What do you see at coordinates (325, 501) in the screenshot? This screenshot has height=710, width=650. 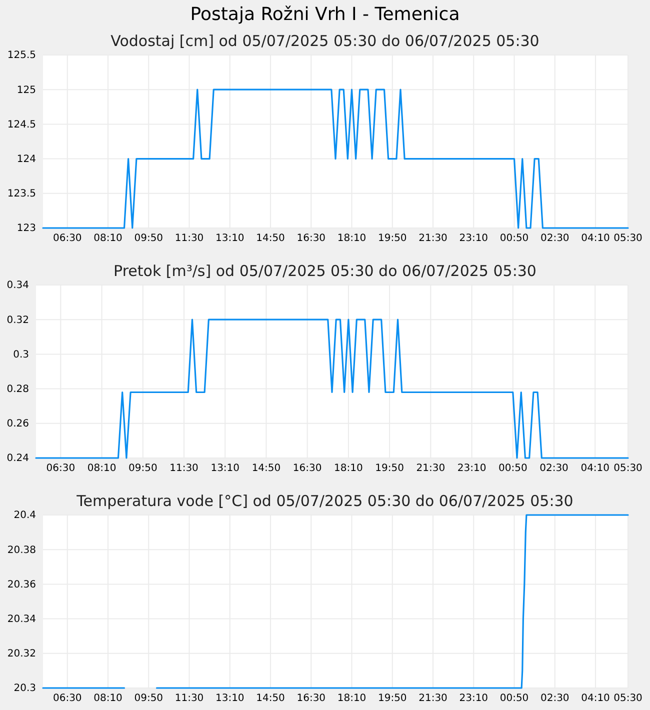 I see `chart-title: Temperatura vode [°C] od 05/07/2025 05:30 do 06/07/2025 05:30` at bounding box center [325, 501].